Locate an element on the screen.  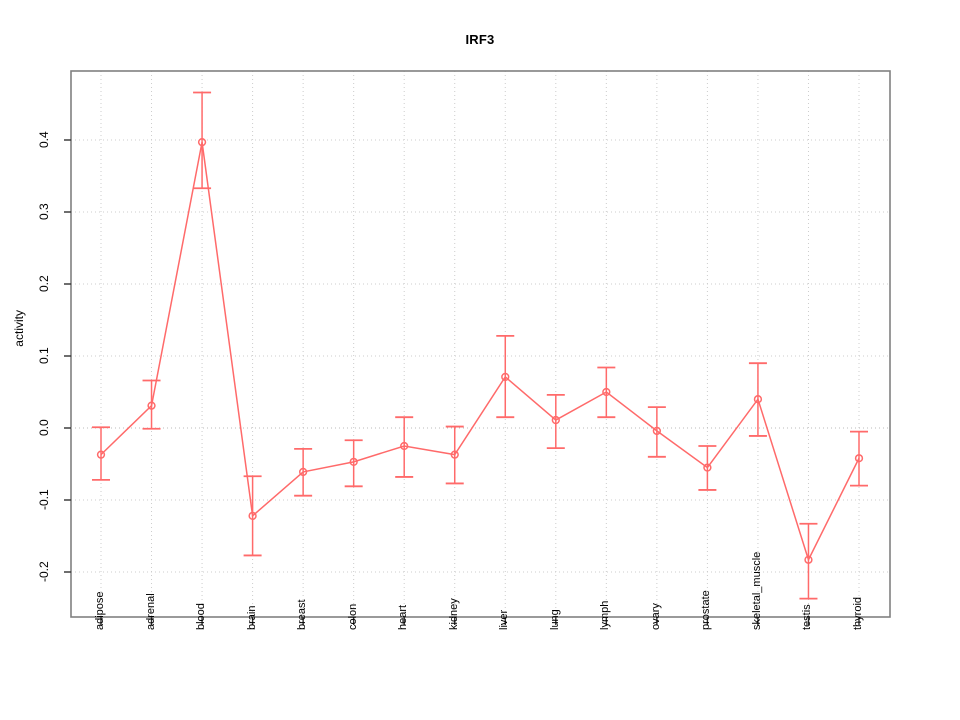
x-tick-label-heart: heart is located at coordinates (403, 617).